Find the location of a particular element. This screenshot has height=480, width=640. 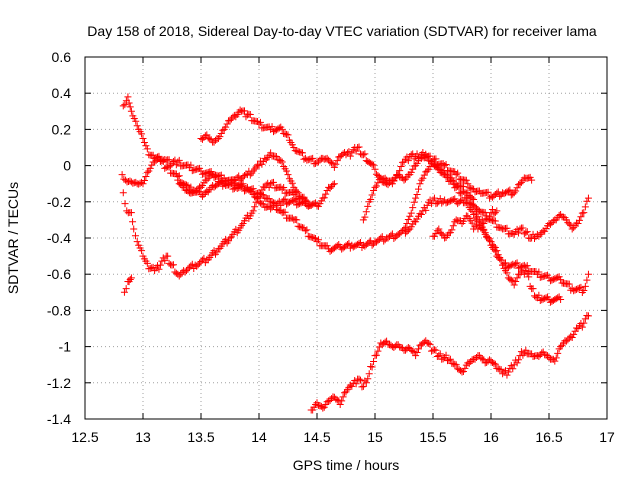

x-tick-label: 13.5 is located at coordinates (200, 437).